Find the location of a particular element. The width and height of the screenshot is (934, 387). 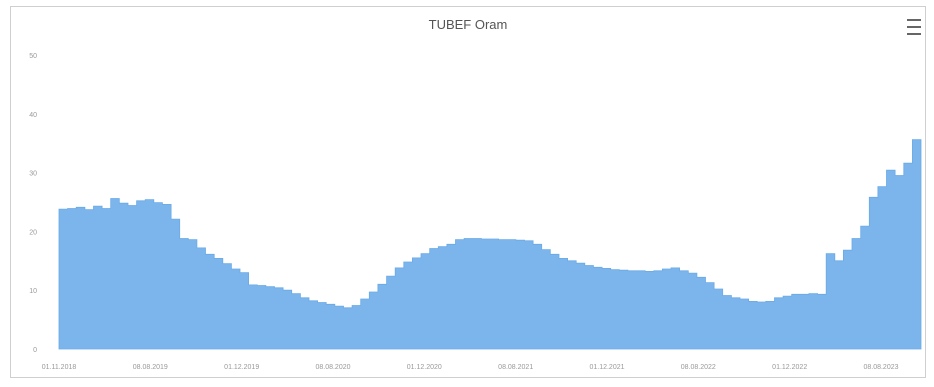

y-tick-label: 10 is located at coordinates (33, 291).